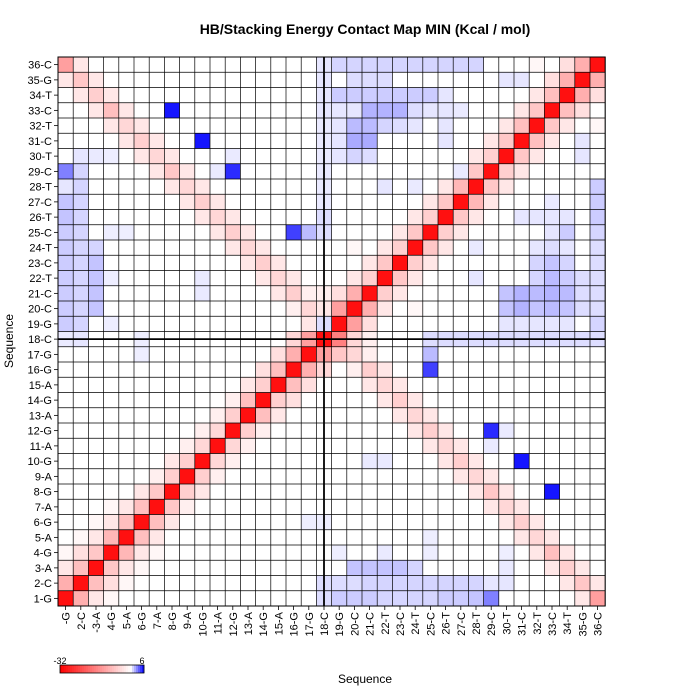  I want to click on x-tick-label: 8-G, so click(173, 621).